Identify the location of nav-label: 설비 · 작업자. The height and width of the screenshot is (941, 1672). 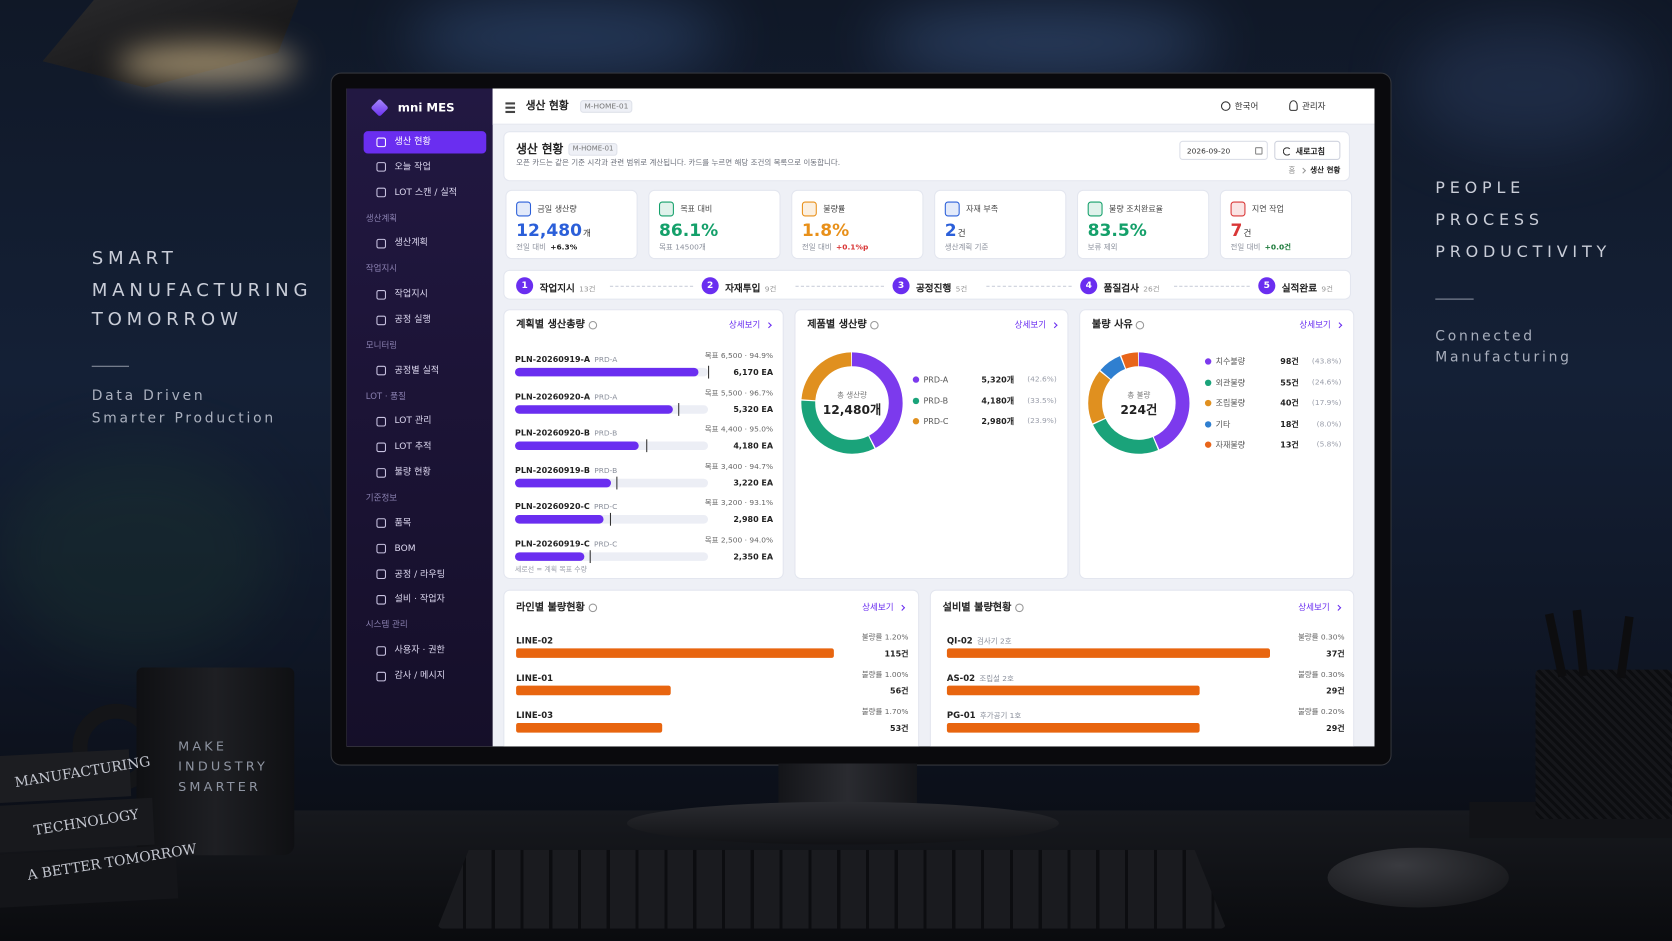
(419, 600).